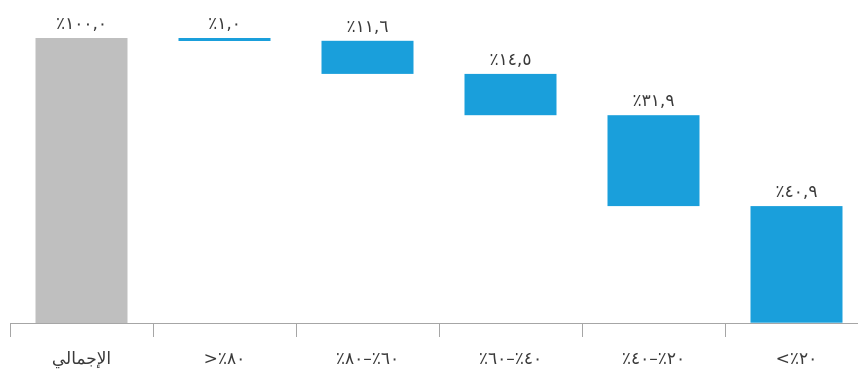 The height and width of the screenshot is (392, 858). What do you see at coordinates (225, 359) in the screenshot?
I see `category-label-1: ٨٠٪<` at bounding box center [225, 359].